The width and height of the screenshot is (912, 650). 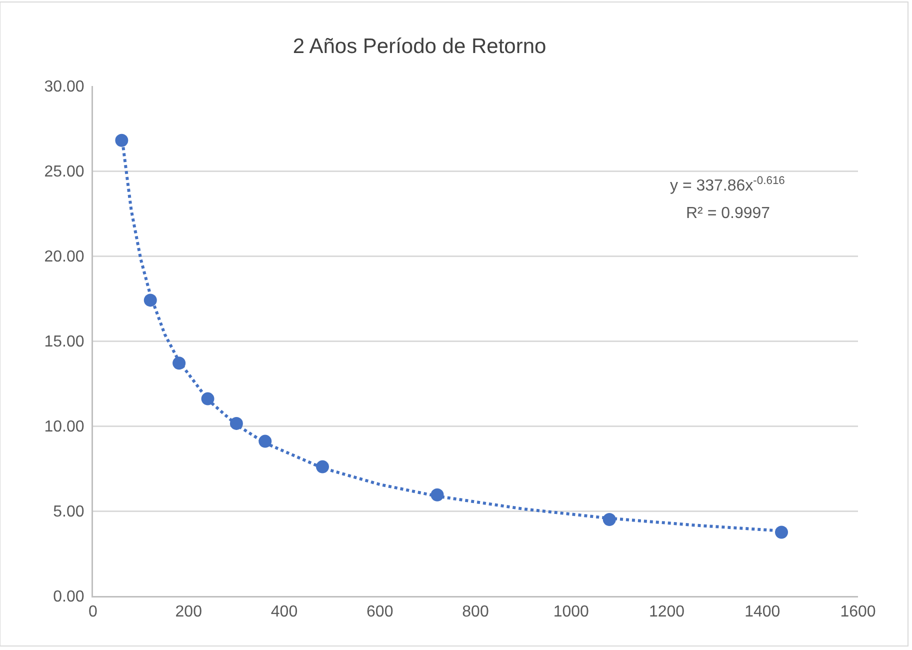 What do you see at coordinates (68, 512) in the screenshot?
I see `y-tick-label: 5.00` at bounding box center [68, 512].